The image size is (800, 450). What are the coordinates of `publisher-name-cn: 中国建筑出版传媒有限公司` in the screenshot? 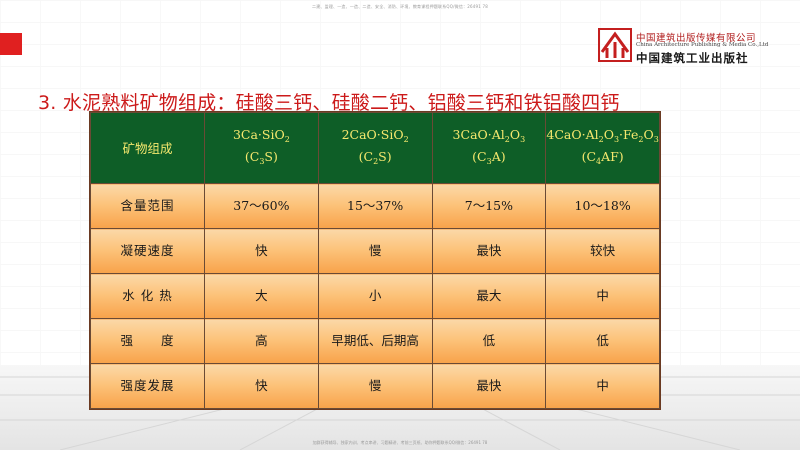 It's located at (696, 38).